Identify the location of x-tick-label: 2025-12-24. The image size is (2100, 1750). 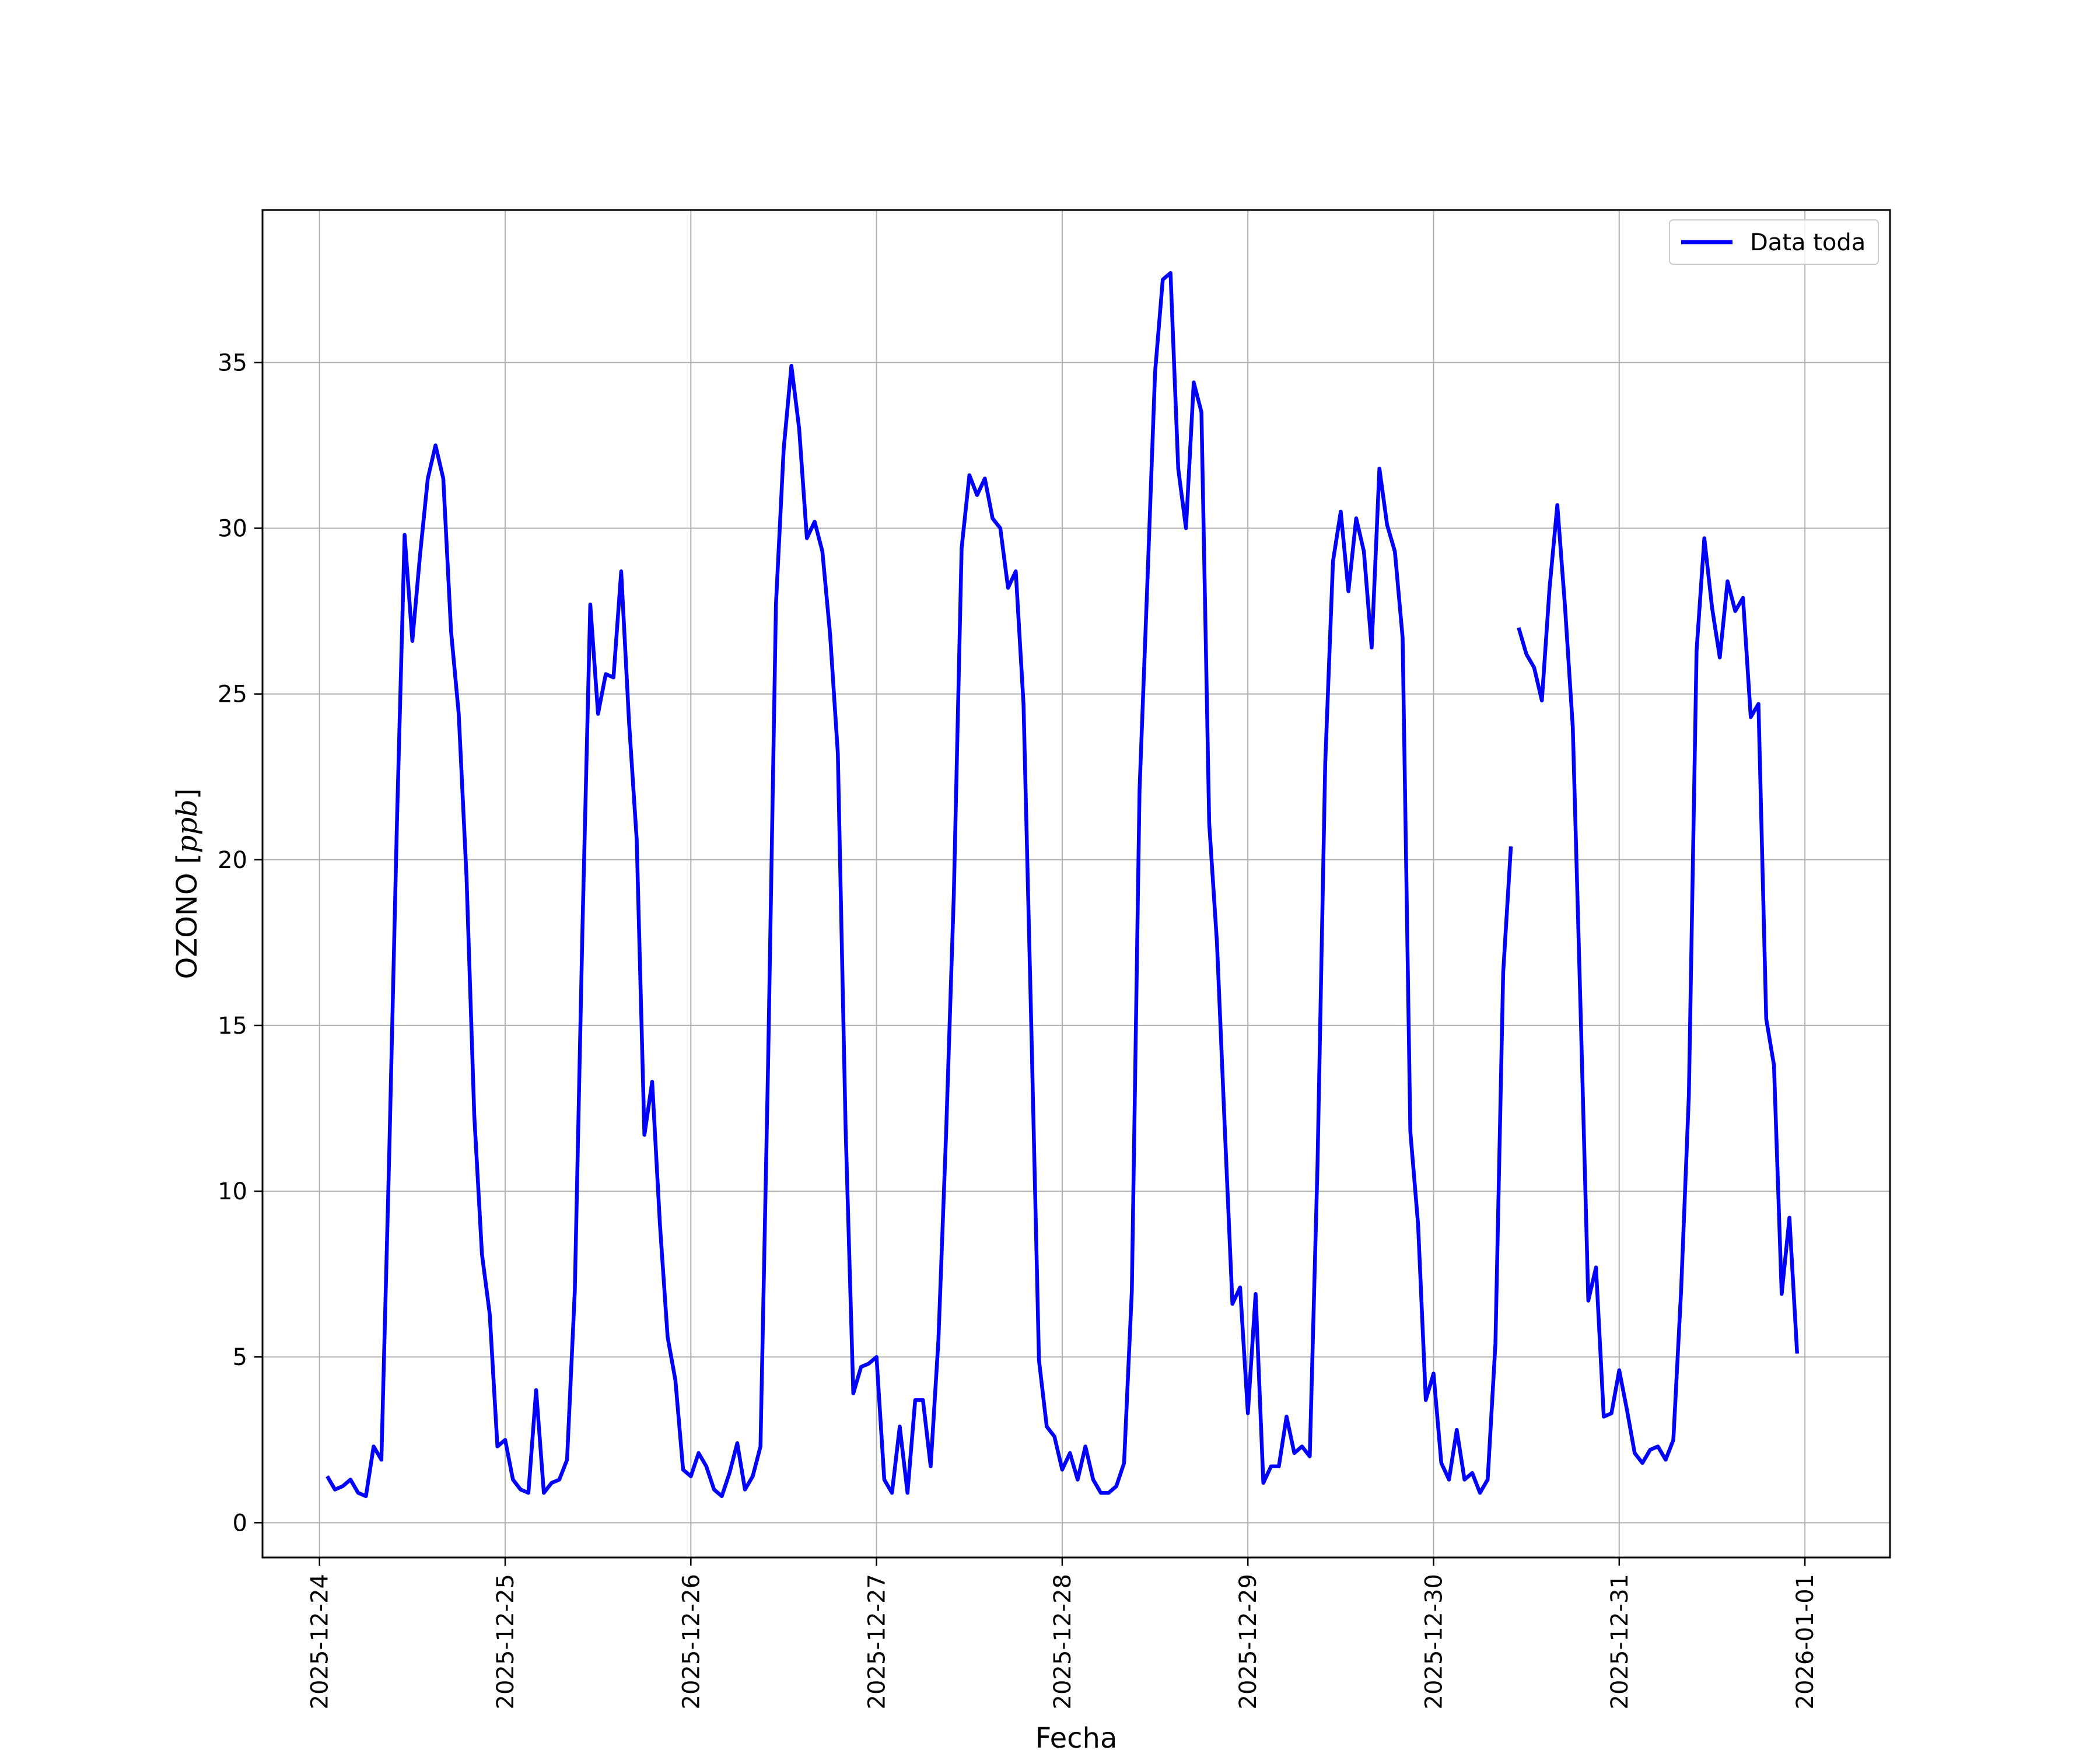
(321, 1641).